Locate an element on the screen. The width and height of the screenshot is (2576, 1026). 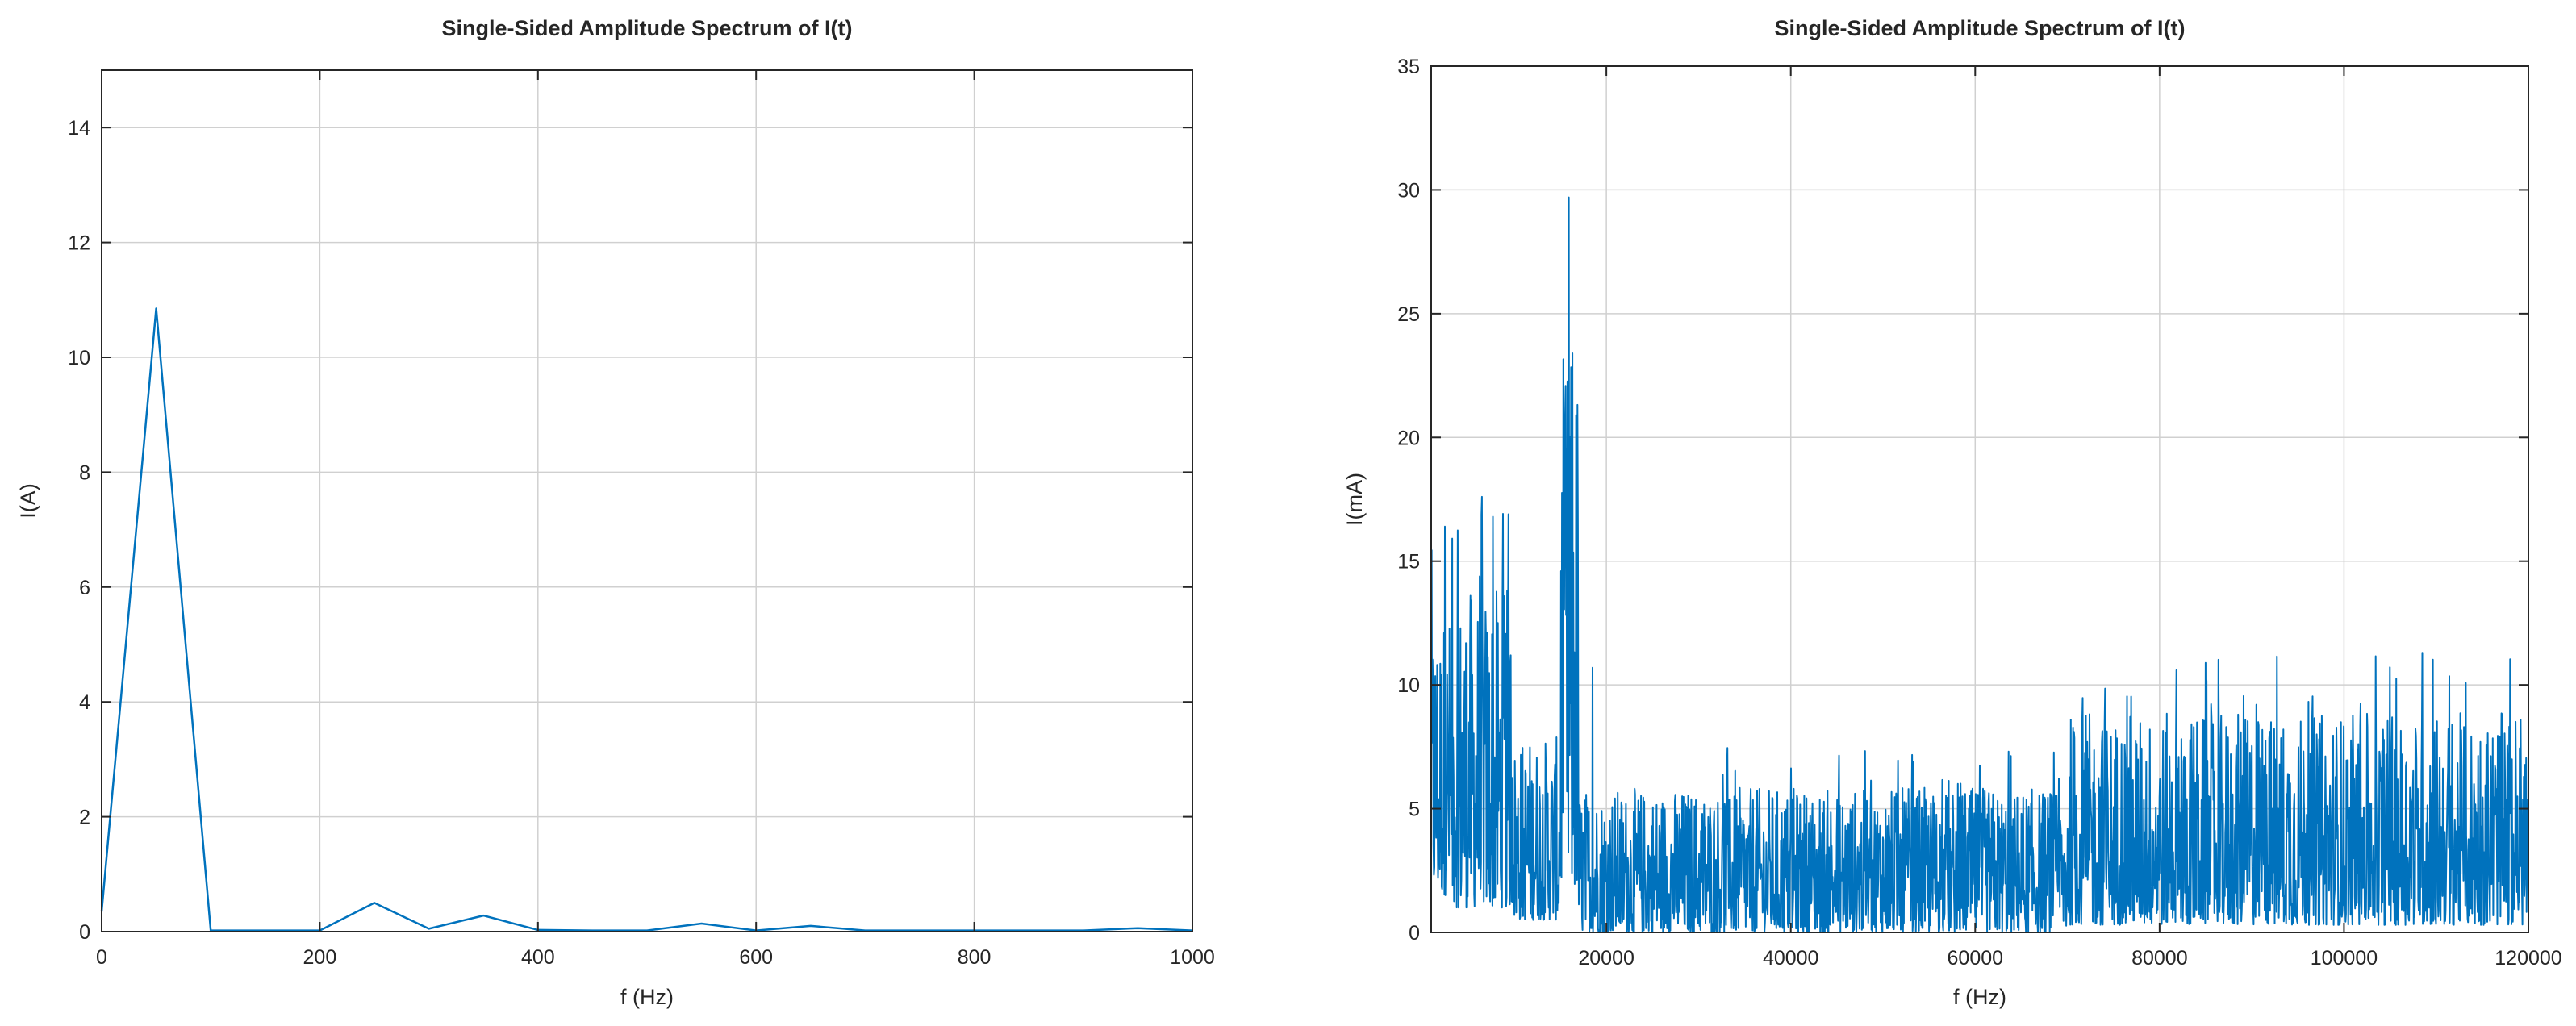
y-tick-label: 6 is located at coordinates (84, 588).